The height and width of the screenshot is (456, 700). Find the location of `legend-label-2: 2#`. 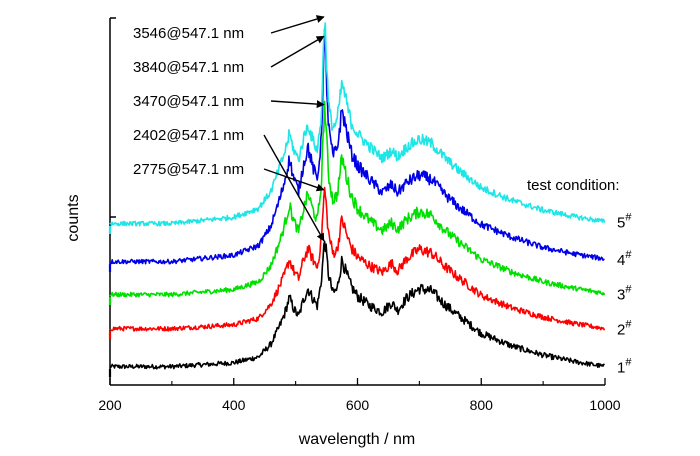

legend-label-2: 2# is located at coordinates (624, 329).